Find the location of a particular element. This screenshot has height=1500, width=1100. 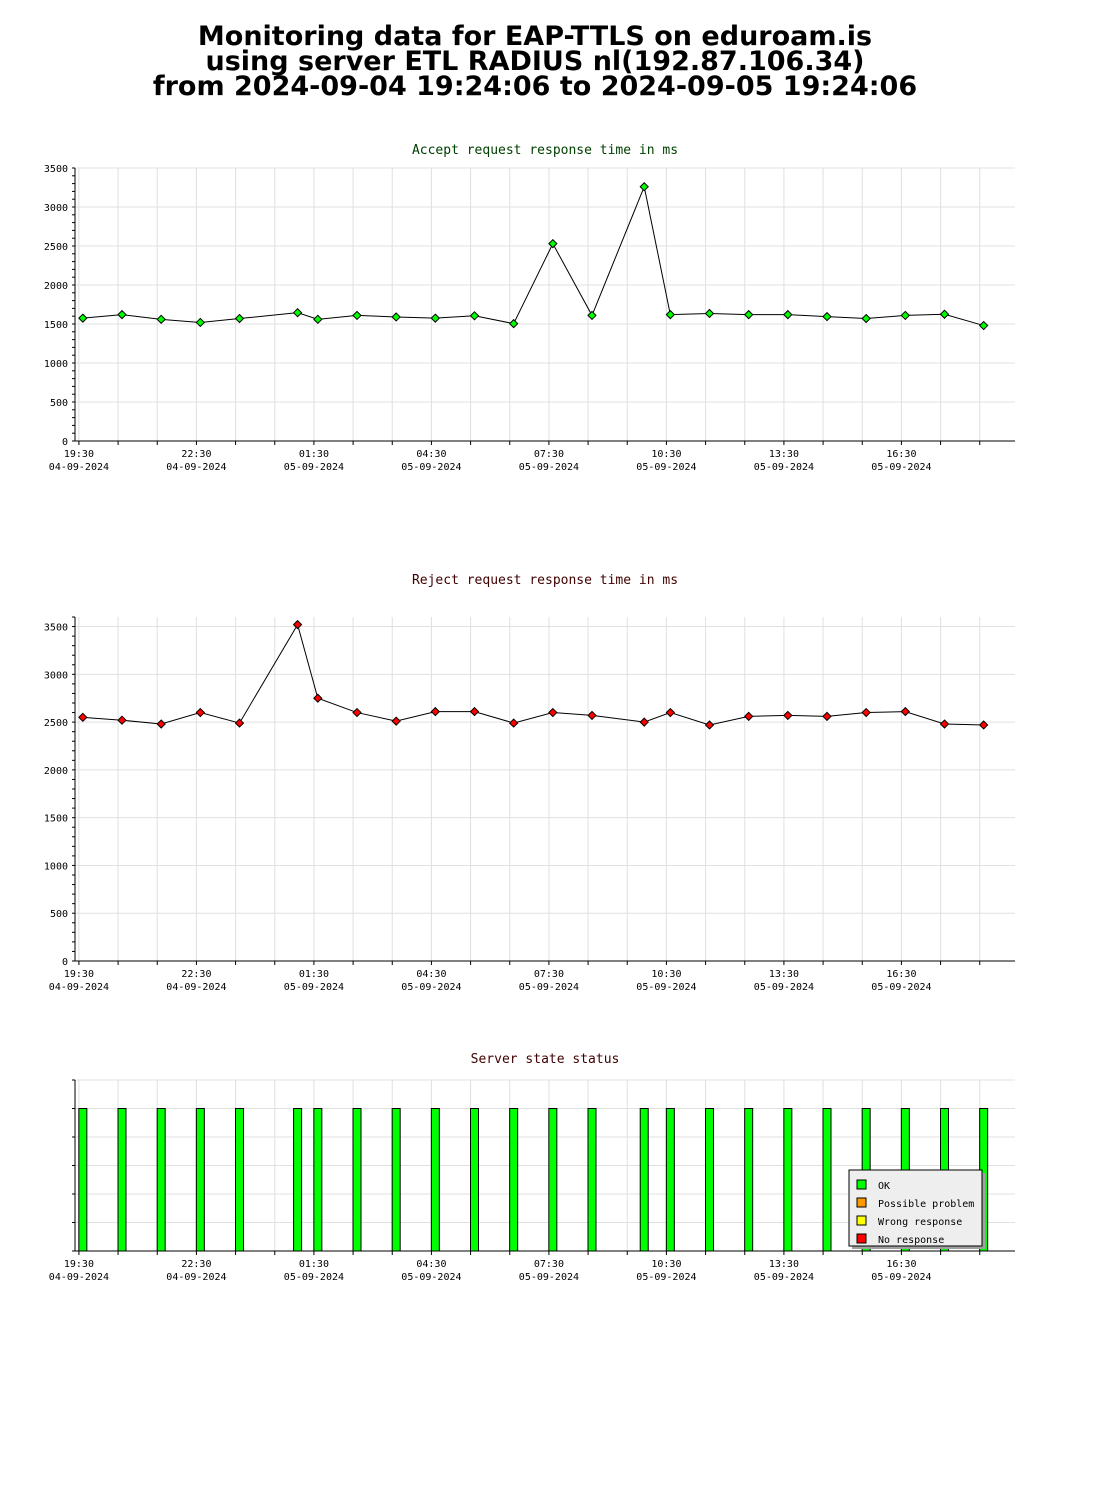

legend-label: No response is located at coordinates (911, 1240).